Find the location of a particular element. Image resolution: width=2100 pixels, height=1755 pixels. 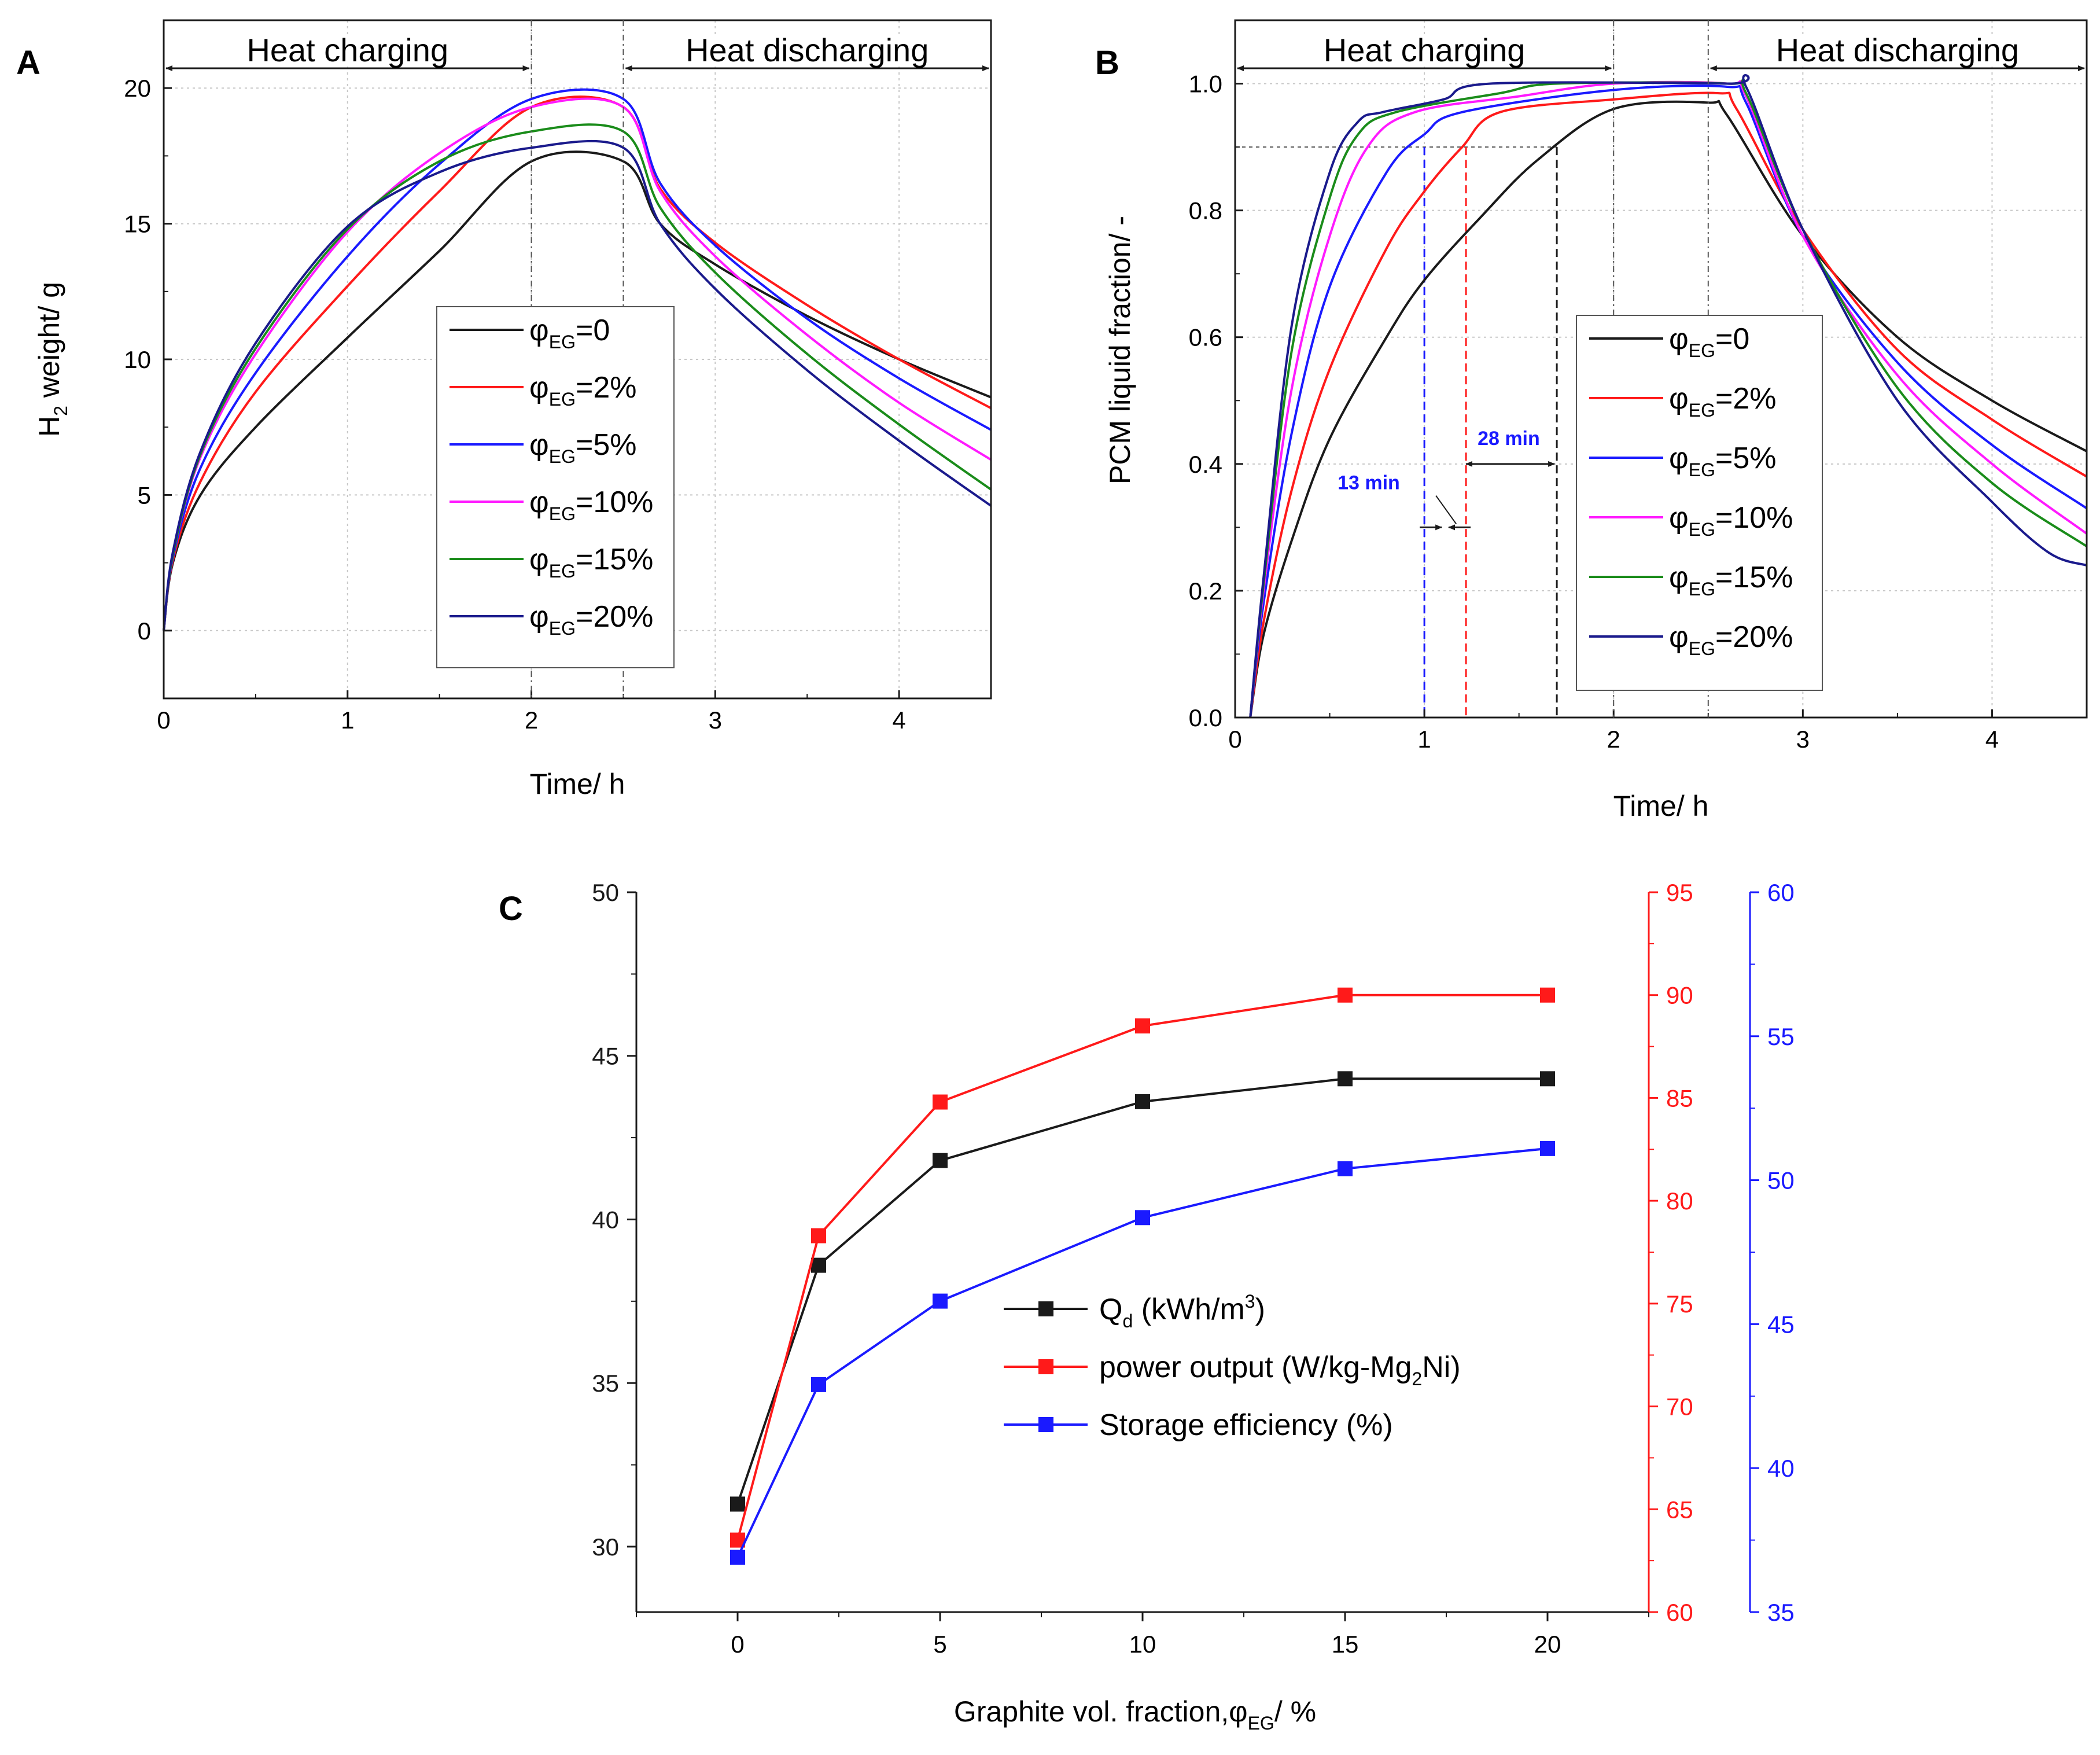

panel-a-y-tick-label: 20 is located at coordinates (137, 89).